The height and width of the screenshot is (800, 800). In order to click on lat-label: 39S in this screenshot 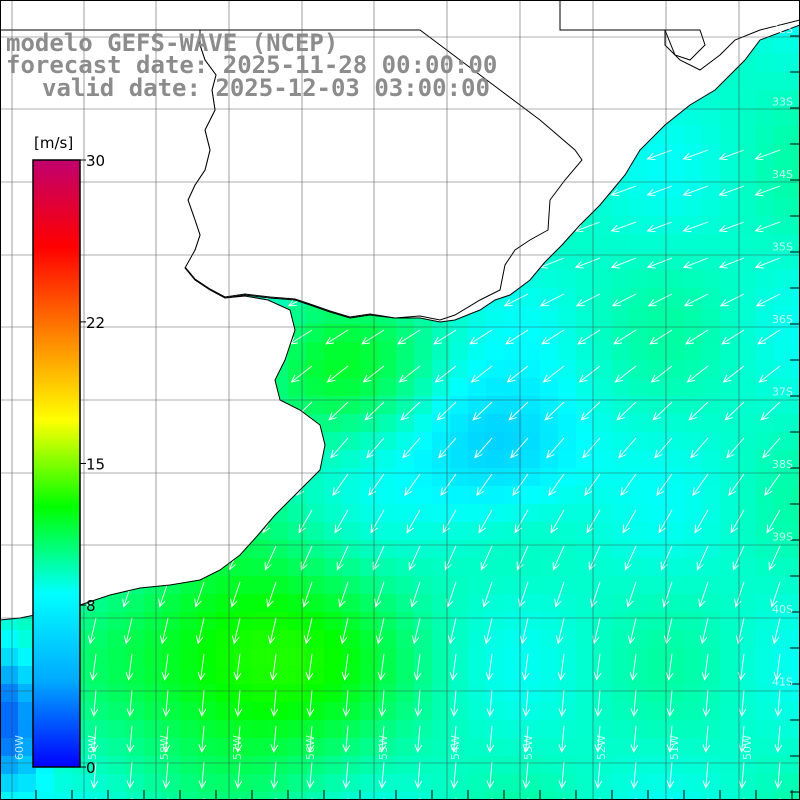, I will do `click(782, 537)`.